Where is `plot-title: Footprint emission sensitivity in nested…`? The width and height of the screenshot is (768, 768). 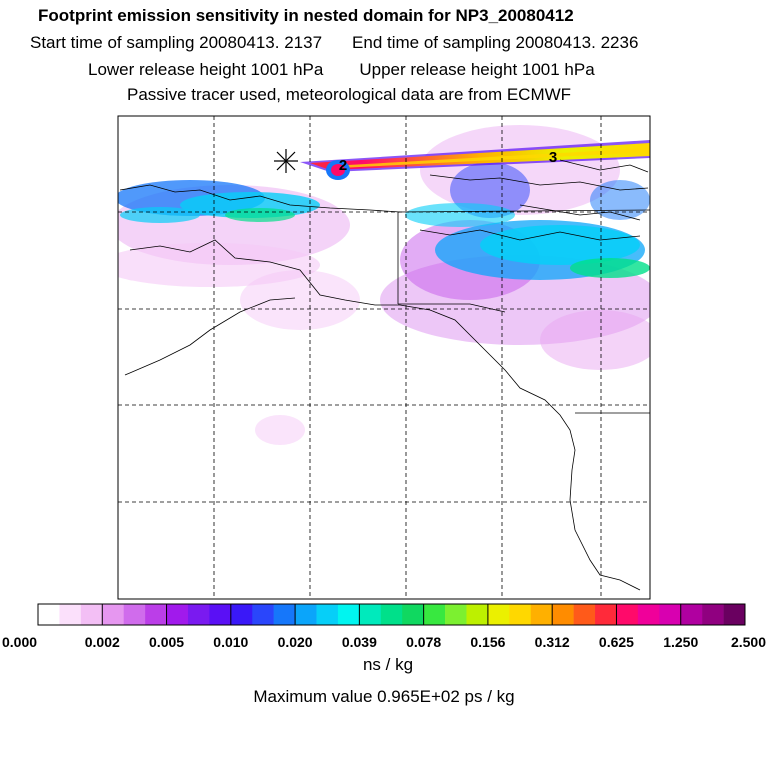 plot-title: Footprint emission sensitivity in nested… is located at coordinates (306, 15).